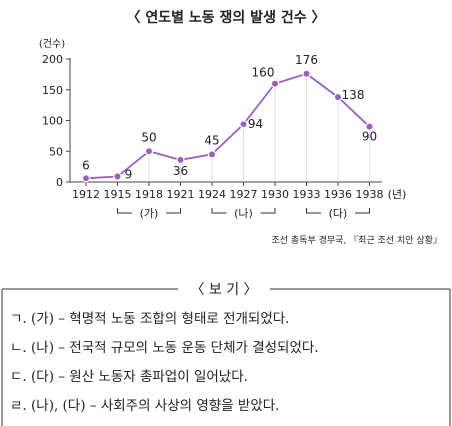  I want to click on data-label: 160, so click(263, 73).